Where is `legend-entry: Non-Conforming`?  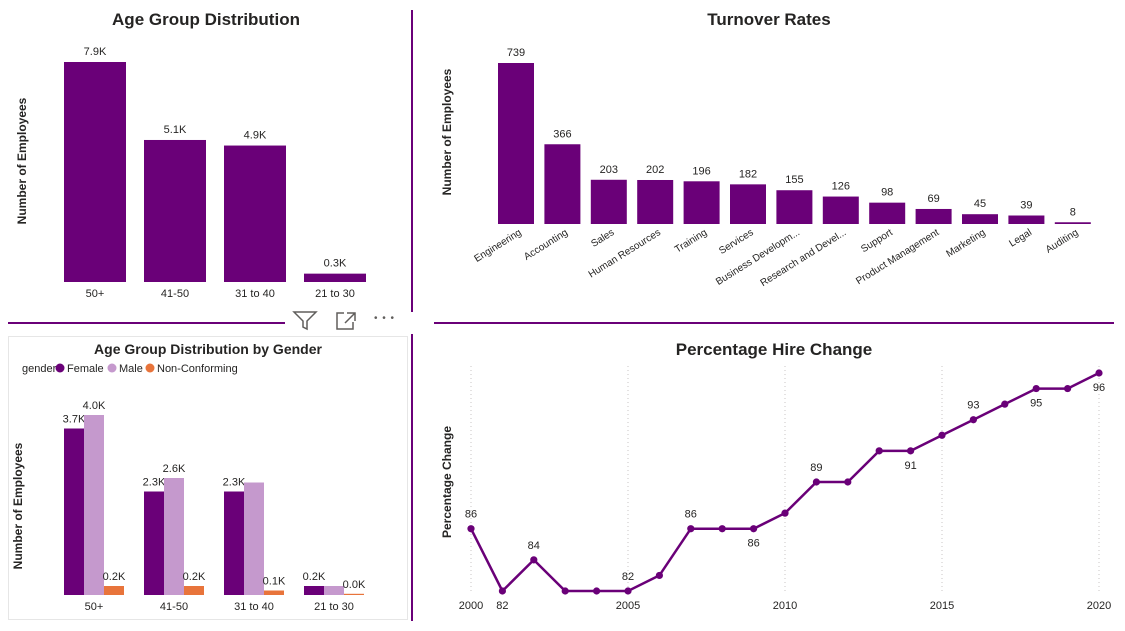
legend-entry: Non-Conforming is located at coordinates (197, 369).